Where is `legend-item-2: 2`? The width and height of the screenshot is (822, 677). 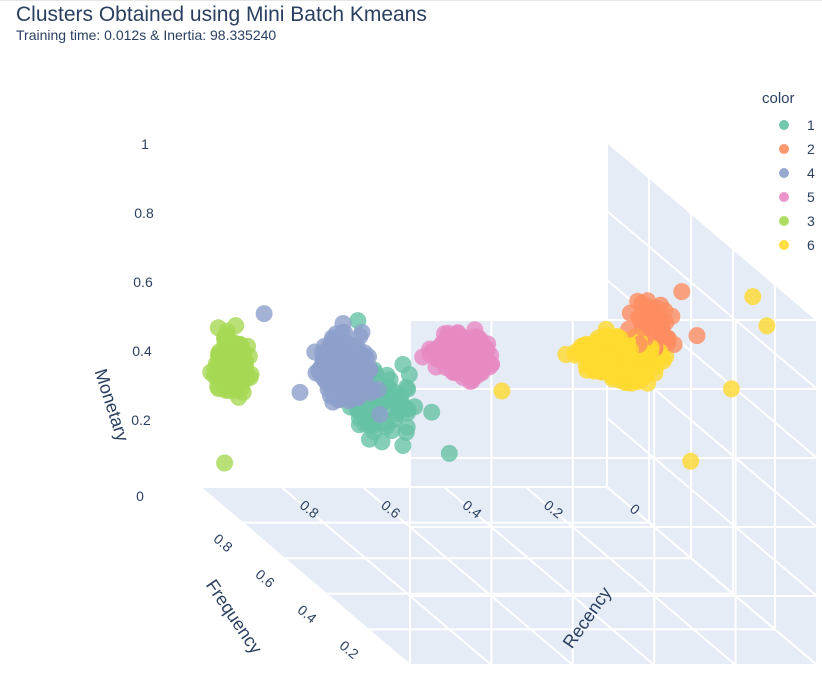 legend-item-2: 2 is located at coordinates (782, 149).